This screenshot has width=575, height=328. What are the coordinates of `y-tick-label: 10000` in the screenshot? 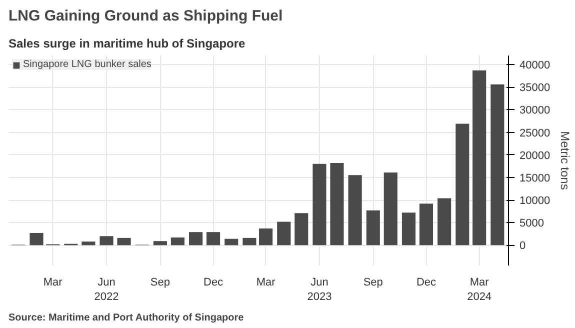 It's located at (535, 201).